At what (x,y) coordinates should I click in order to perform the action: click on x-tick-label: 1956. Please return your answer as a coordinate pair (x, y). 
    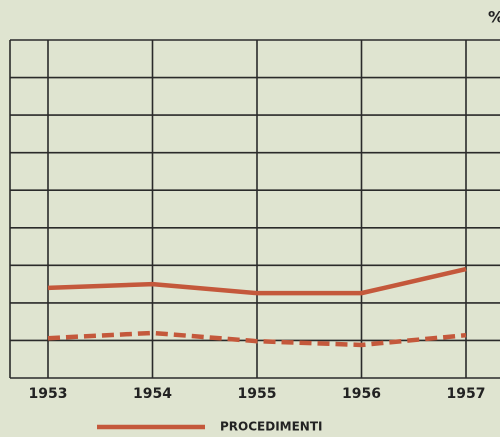
    Looking at the image, I should click on (361, 394).